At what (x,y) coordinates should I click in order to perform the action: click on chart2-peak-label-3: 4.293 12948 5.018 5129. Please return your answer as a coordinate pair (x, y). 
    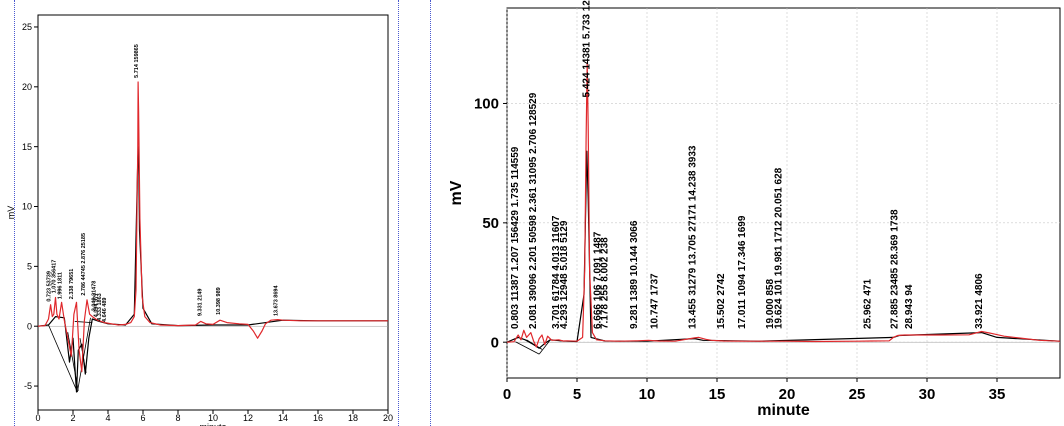
    Looking at the image, I should click on (564, 274).